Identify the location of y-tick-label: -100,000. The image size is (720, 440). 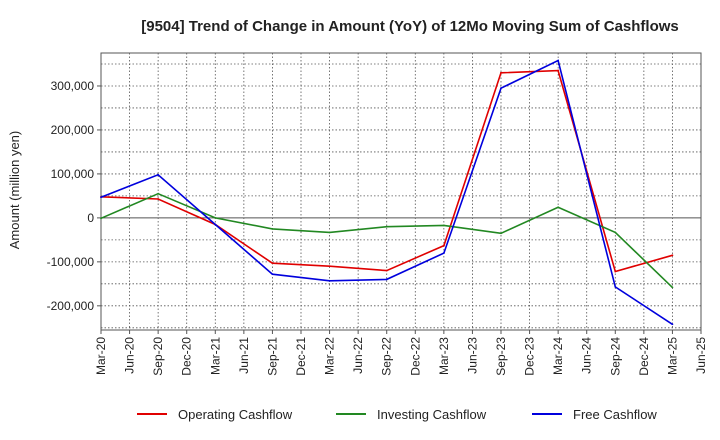
(71, 262).